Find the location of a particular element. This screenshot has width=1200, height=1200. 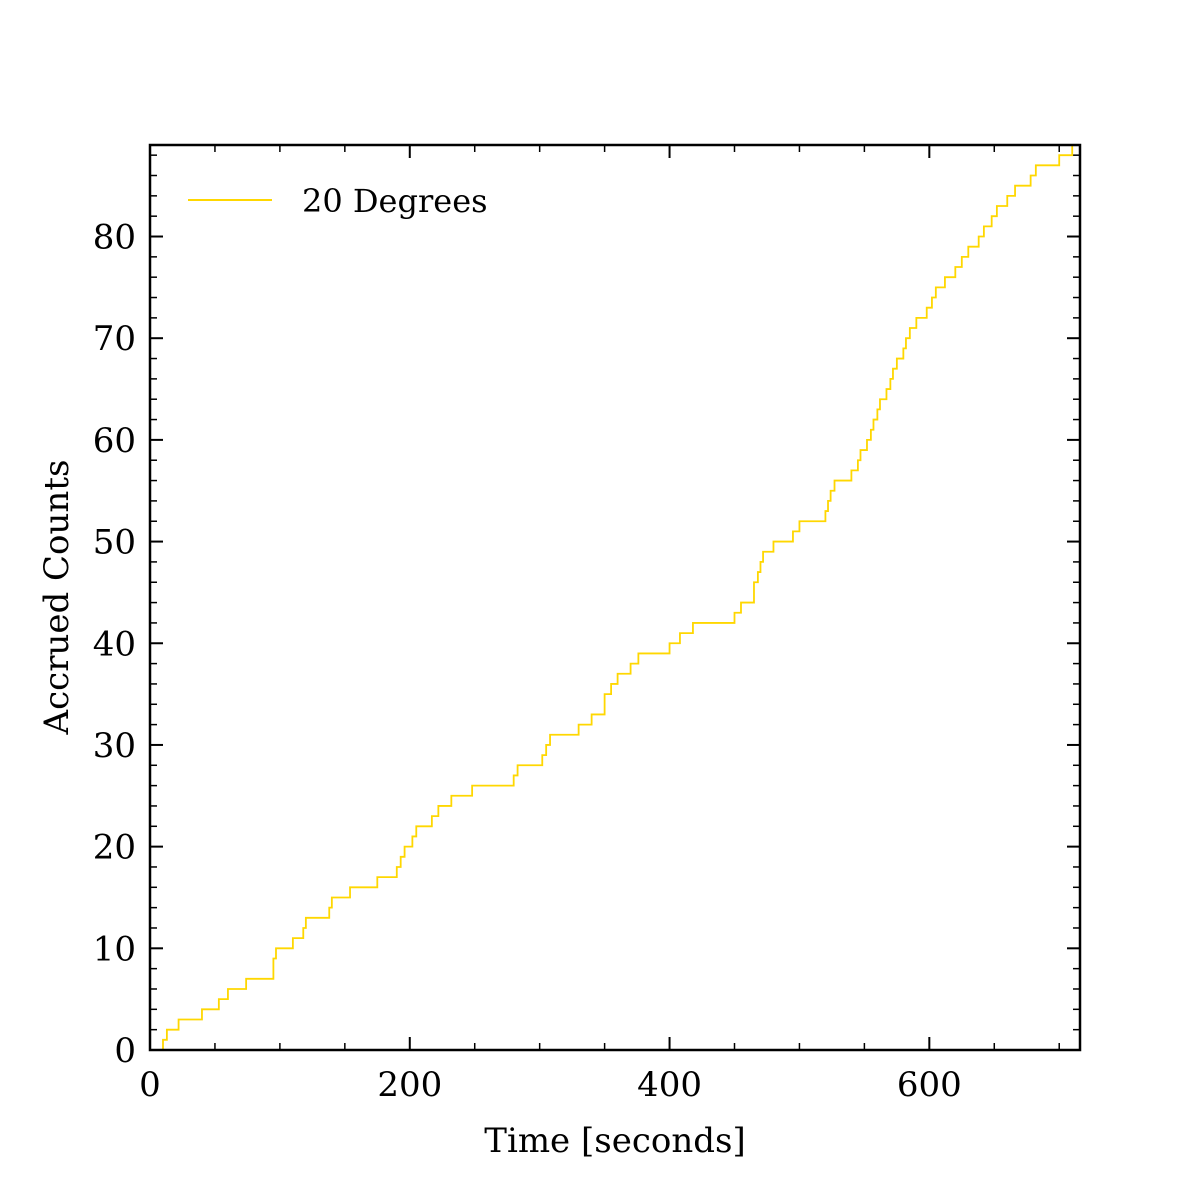

y-tick-label: 70 is located at coordinates (114, 339).